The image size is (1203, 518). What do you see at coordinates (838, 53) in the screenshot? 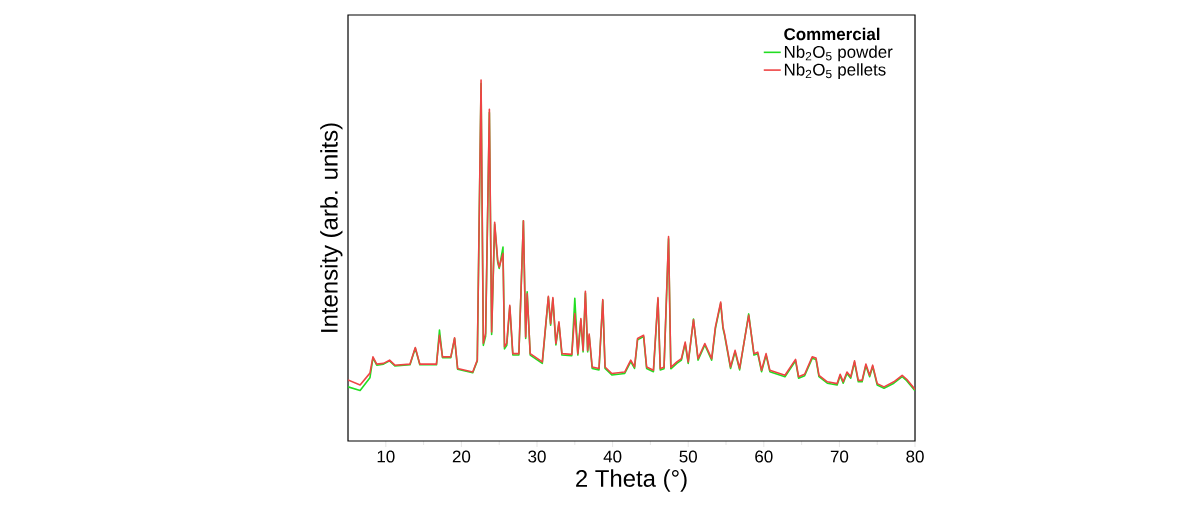
I see `legend-label: Nb$_{2}$O$_{5}$ powder` at bounding box center [838, 53].